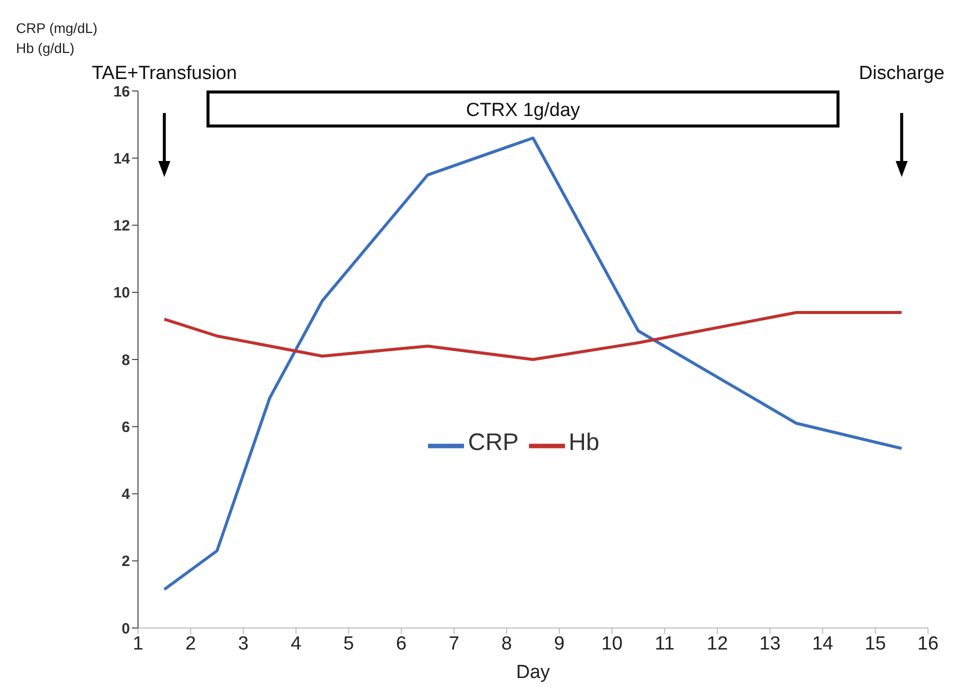  What do you see at coordinates (296, 643) in the screenshot?
I see `x-tick-label: 4` at bounding box center [296, 643].